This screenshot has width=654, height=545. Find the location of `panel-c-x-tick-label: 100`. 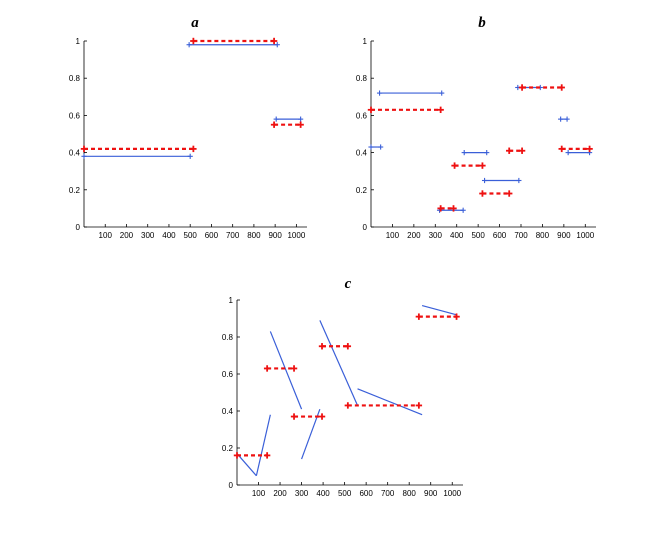

panel-c-x-tick-label: 100 is located at coordinates (259, 493).